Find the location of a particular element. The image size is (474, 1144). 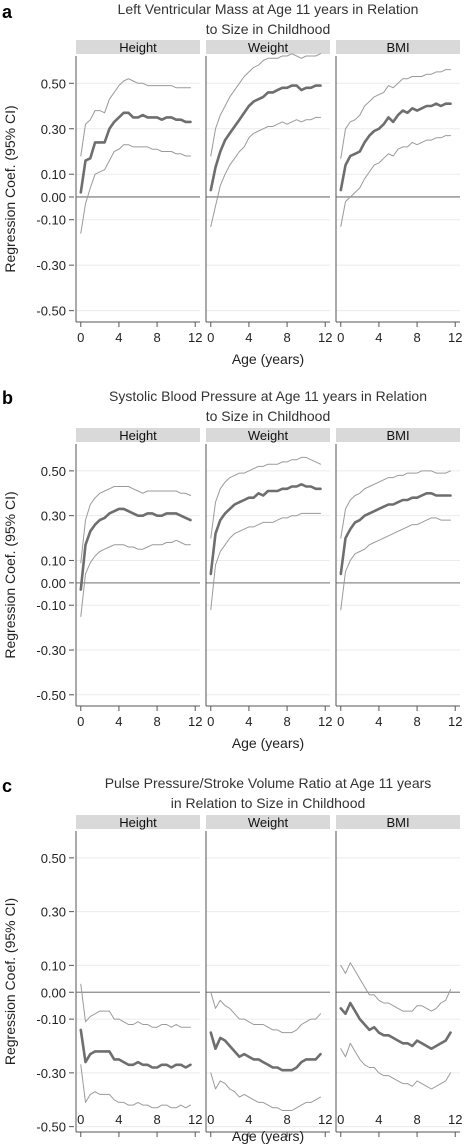

chart-title-line: in Relation to Size in Childhood is located at coordinates (268, 803).